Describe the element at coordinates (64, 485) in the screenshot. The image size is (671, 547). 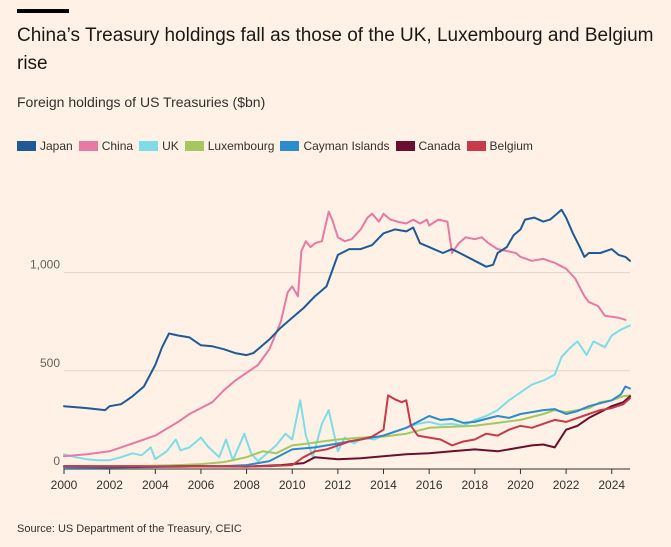
I see `x-tick-label: 2000` at that location.